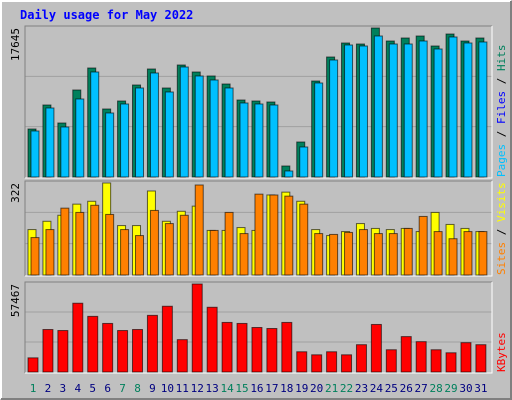 The height and width of the screenshot is (400, 512). Describe the element at coordinates (107, 388) in the screenshot. I see `x-tick-label: 6` at that location.